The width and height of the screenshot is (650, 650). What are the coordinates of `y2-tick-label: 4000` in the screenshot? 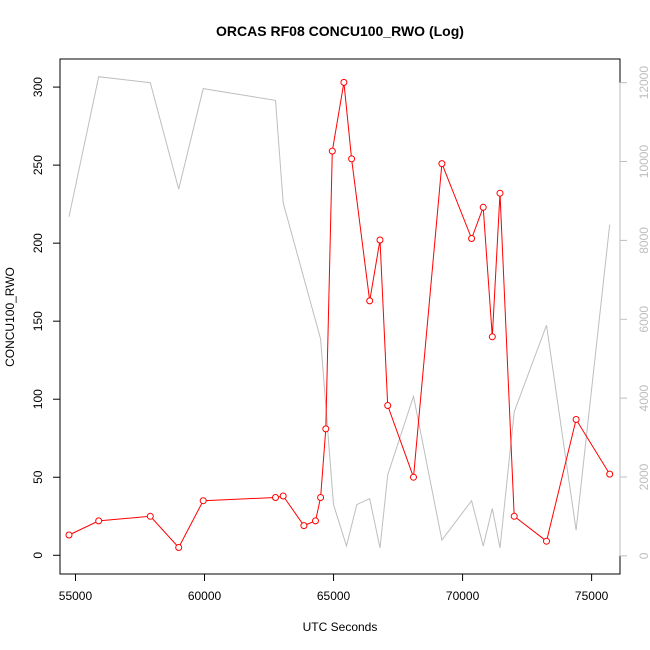 It's located at (643, 397).